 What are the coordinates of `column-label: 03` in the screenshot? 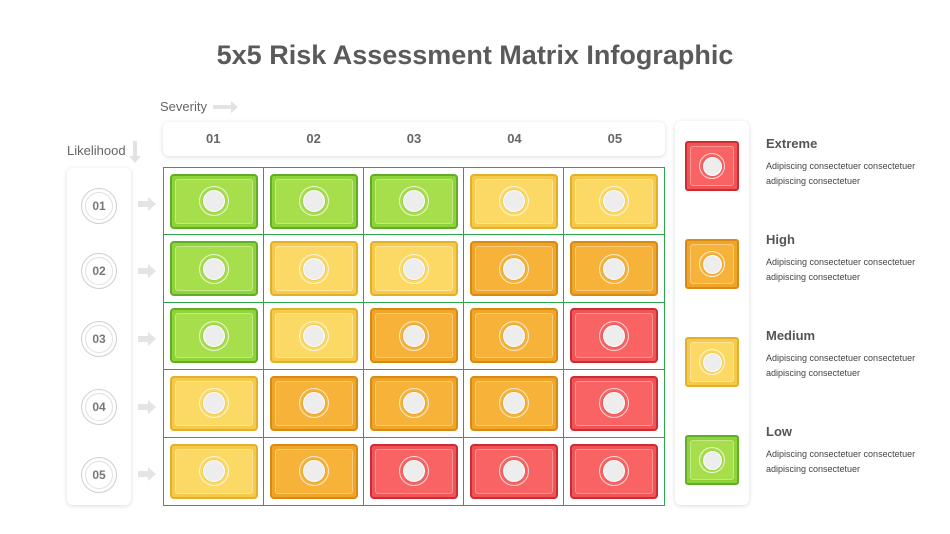 It's located at (414, 138).